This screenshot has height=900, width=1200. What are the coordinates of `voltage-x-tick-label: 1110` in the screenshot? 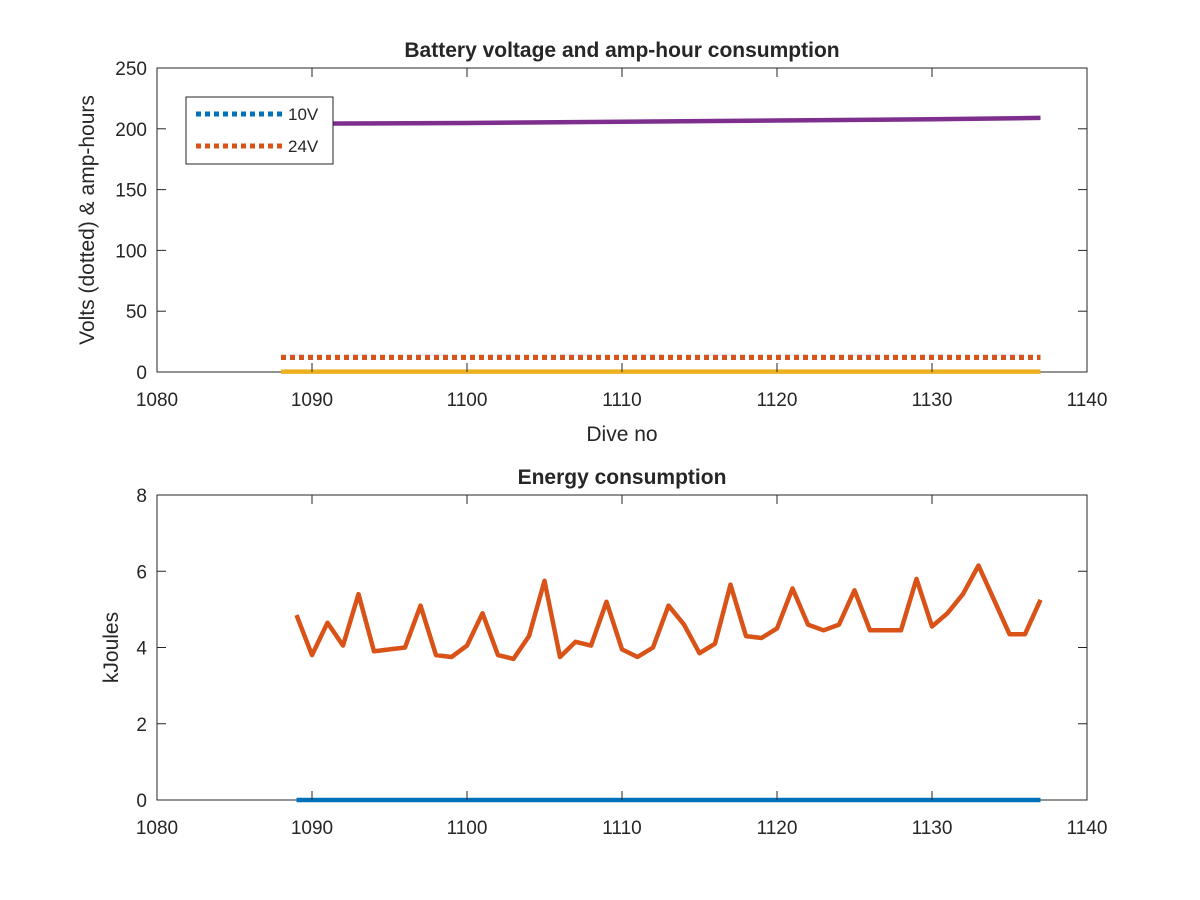 It's located at (621, 400).